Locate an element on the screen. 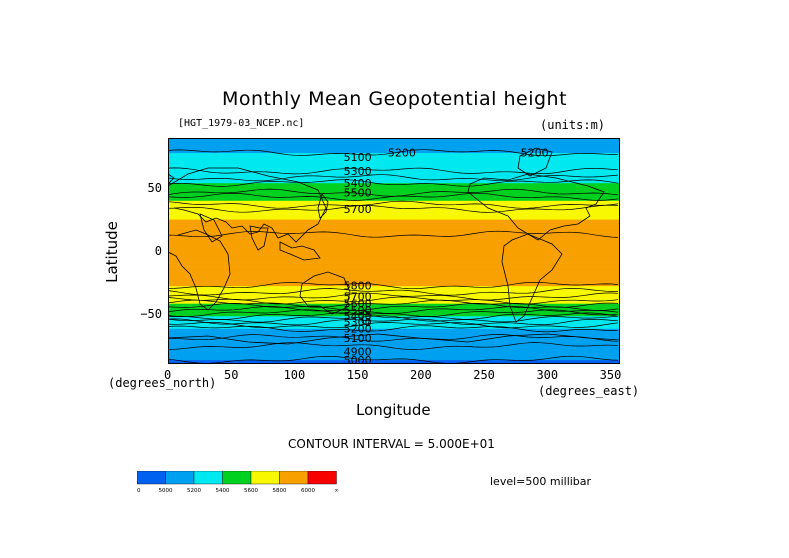  x-tick-label: 100 is located at coordinates (294, 375).